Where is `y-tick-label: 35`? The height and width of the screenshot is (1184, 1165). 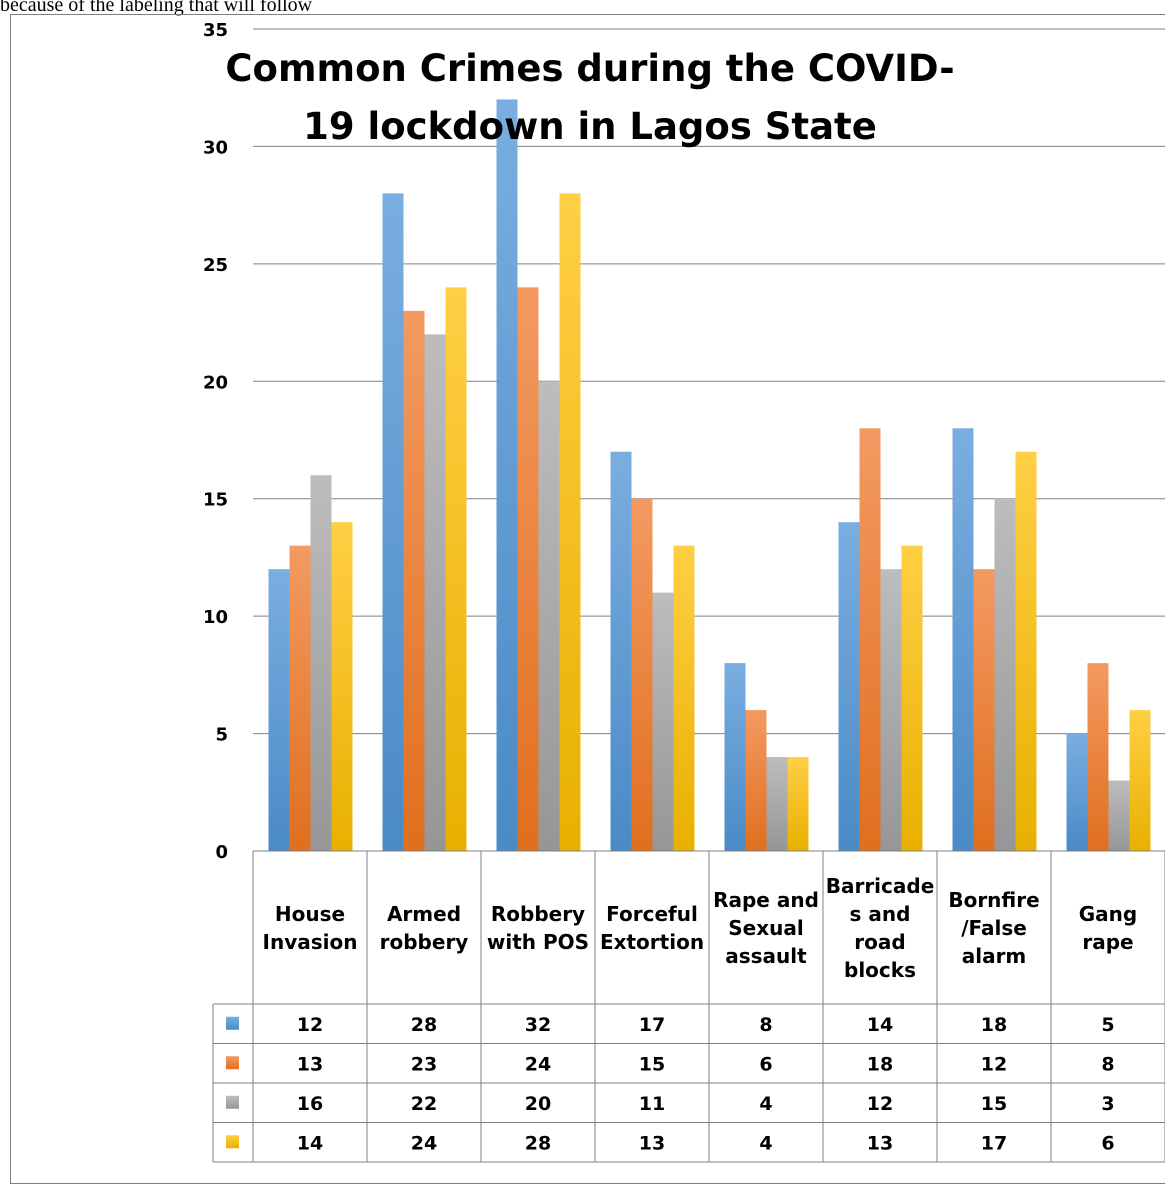
y-tick-label: 35 is located at coordinates (215, 30).